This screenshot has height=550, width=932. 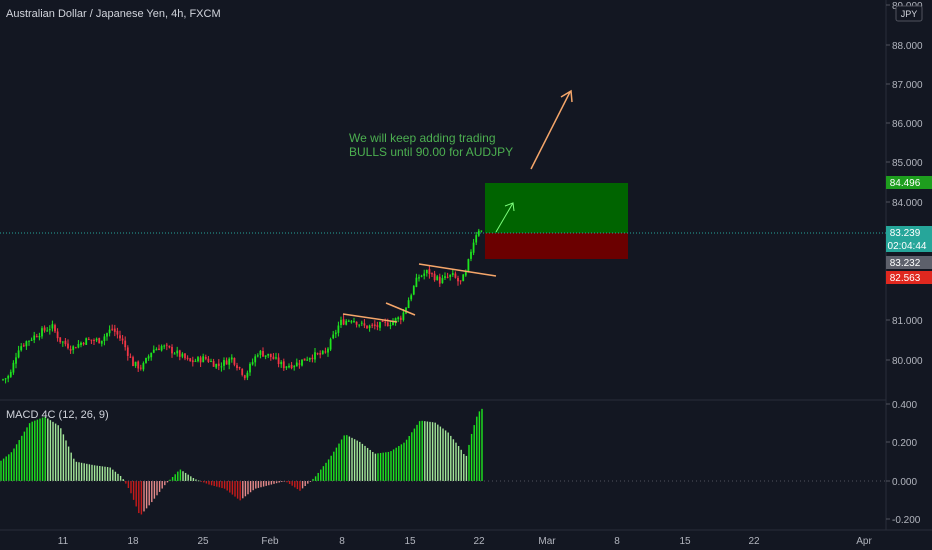 What do you see at coordinates (465, 541) in the screenshot?
I see `time-axis: 11 18 25 Feb 8 15 22 Mar 8 15 22 Apr` at bounding box center [465, 541].